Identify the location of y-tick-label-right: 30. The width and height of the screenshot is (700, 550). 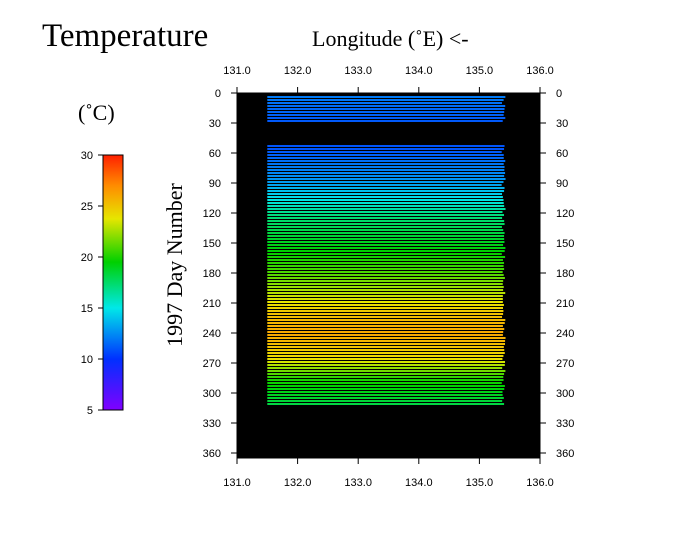
(562, 124).